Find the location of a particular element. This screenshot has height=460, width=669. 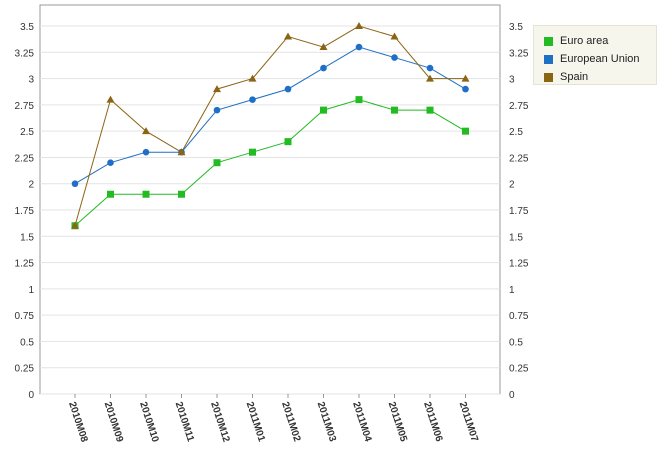

y-tick-label-left: 2 is located at coordinates (31, 185).